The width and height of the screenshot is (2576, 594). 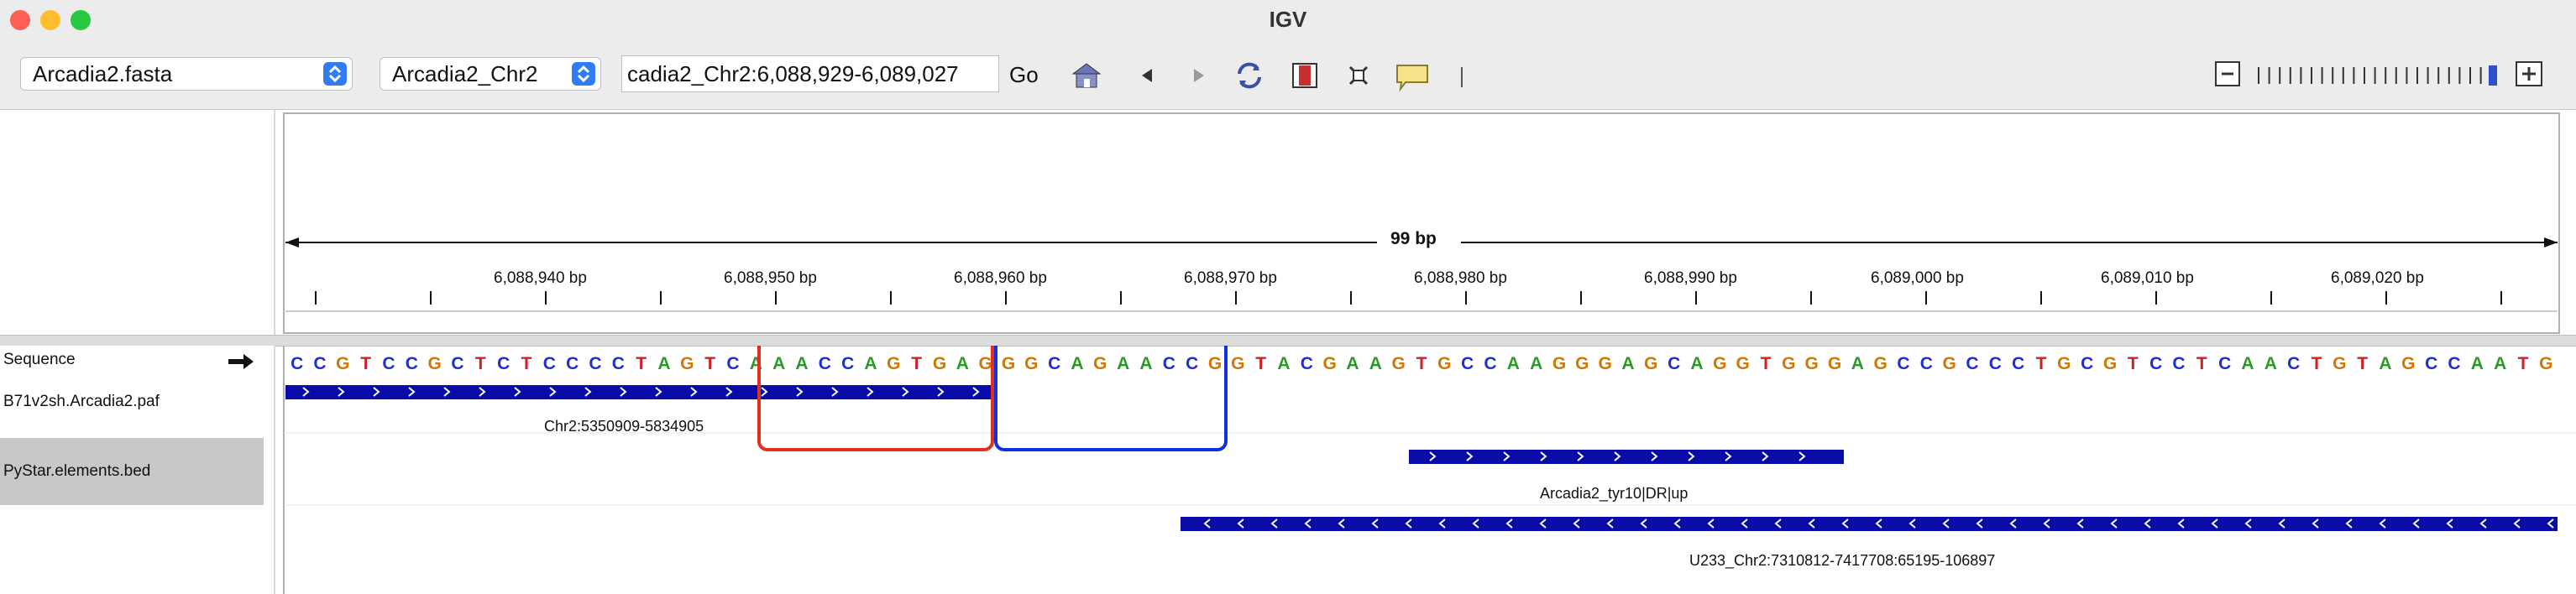 What do you see at coordinates (1358, 75) in the screenshot?
I see `resize-icon` at bounding box center [1358, 75].